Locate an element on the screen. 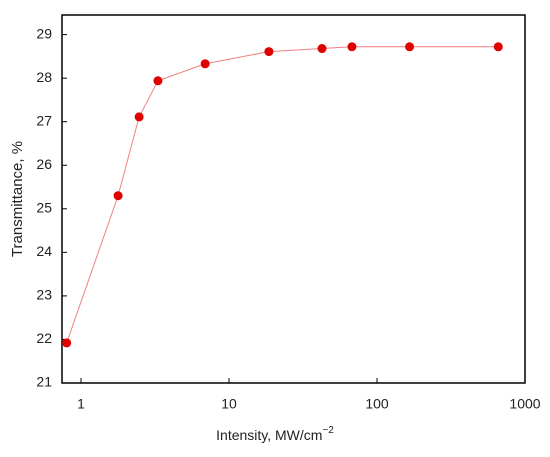 The height and width of the screenshot is (457, 550). y-axis-label: Transmittance, % is located at coordinates (17, 199).